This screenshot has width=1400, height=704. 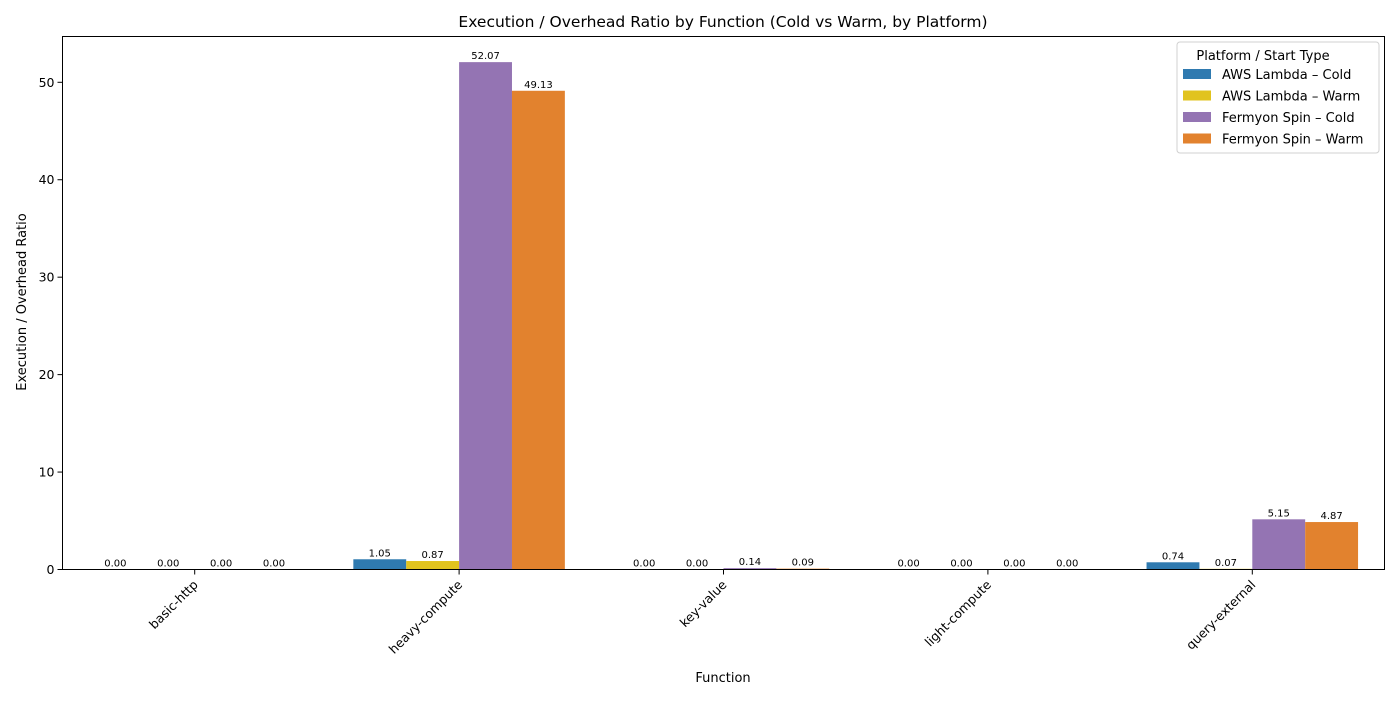 What do you see at coordinates (433, 555) in the screenshot?
I see `data-label: 0.87` at bounding box center [433, 555].